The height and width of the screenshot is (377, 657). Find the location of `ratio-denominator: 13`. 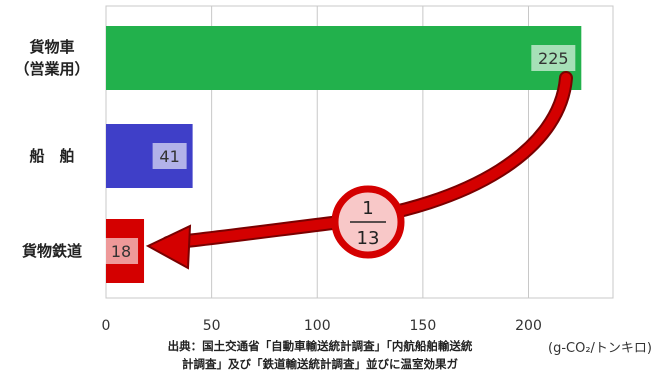

ratio-denominator: 13 is located at coordinates (368, 238).